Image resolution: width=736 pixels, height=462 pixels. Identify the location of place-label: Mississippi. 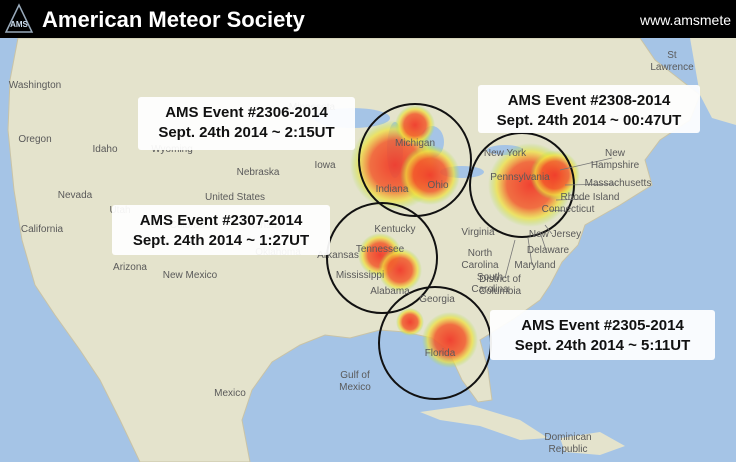
(360, 275).